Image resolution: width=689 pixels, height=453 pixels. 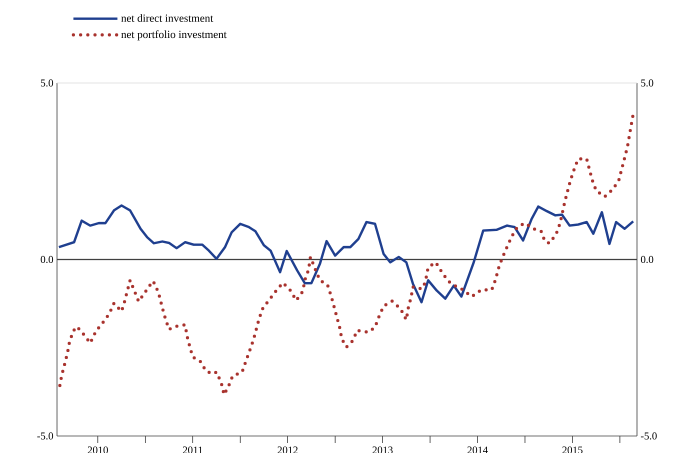 What do you see at coordinates (47, 260) in the screenshot?
I see `y-tick-label: 0.0` at bounding box center [47, 260].